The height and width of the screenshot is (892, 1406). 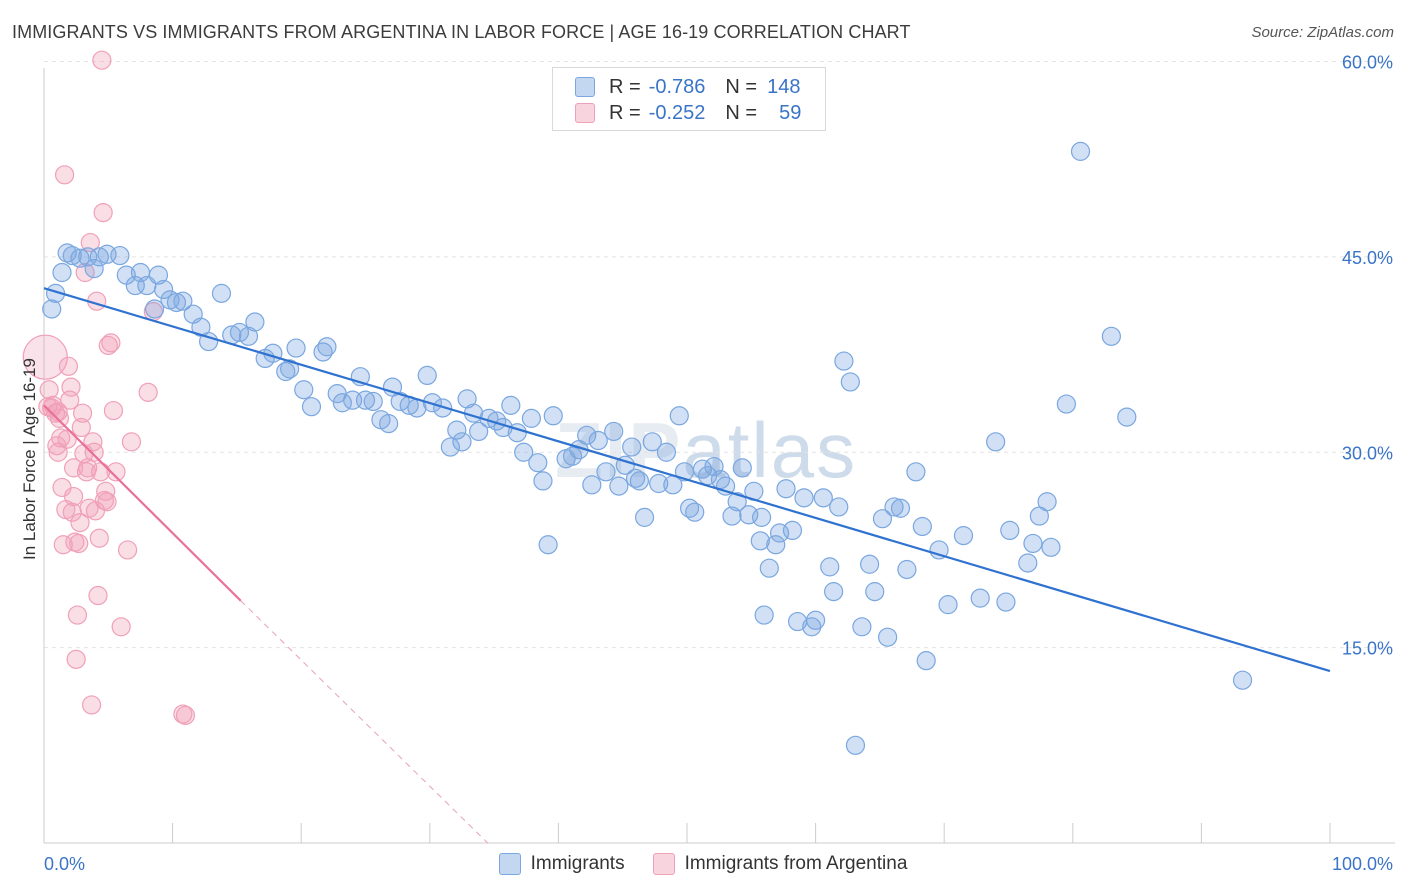 What do you see at coordinates (796, 863) in the screenshot?
I see `legend-label-argentina: Immigrants from Argentina` at bounding box center [796, 863].